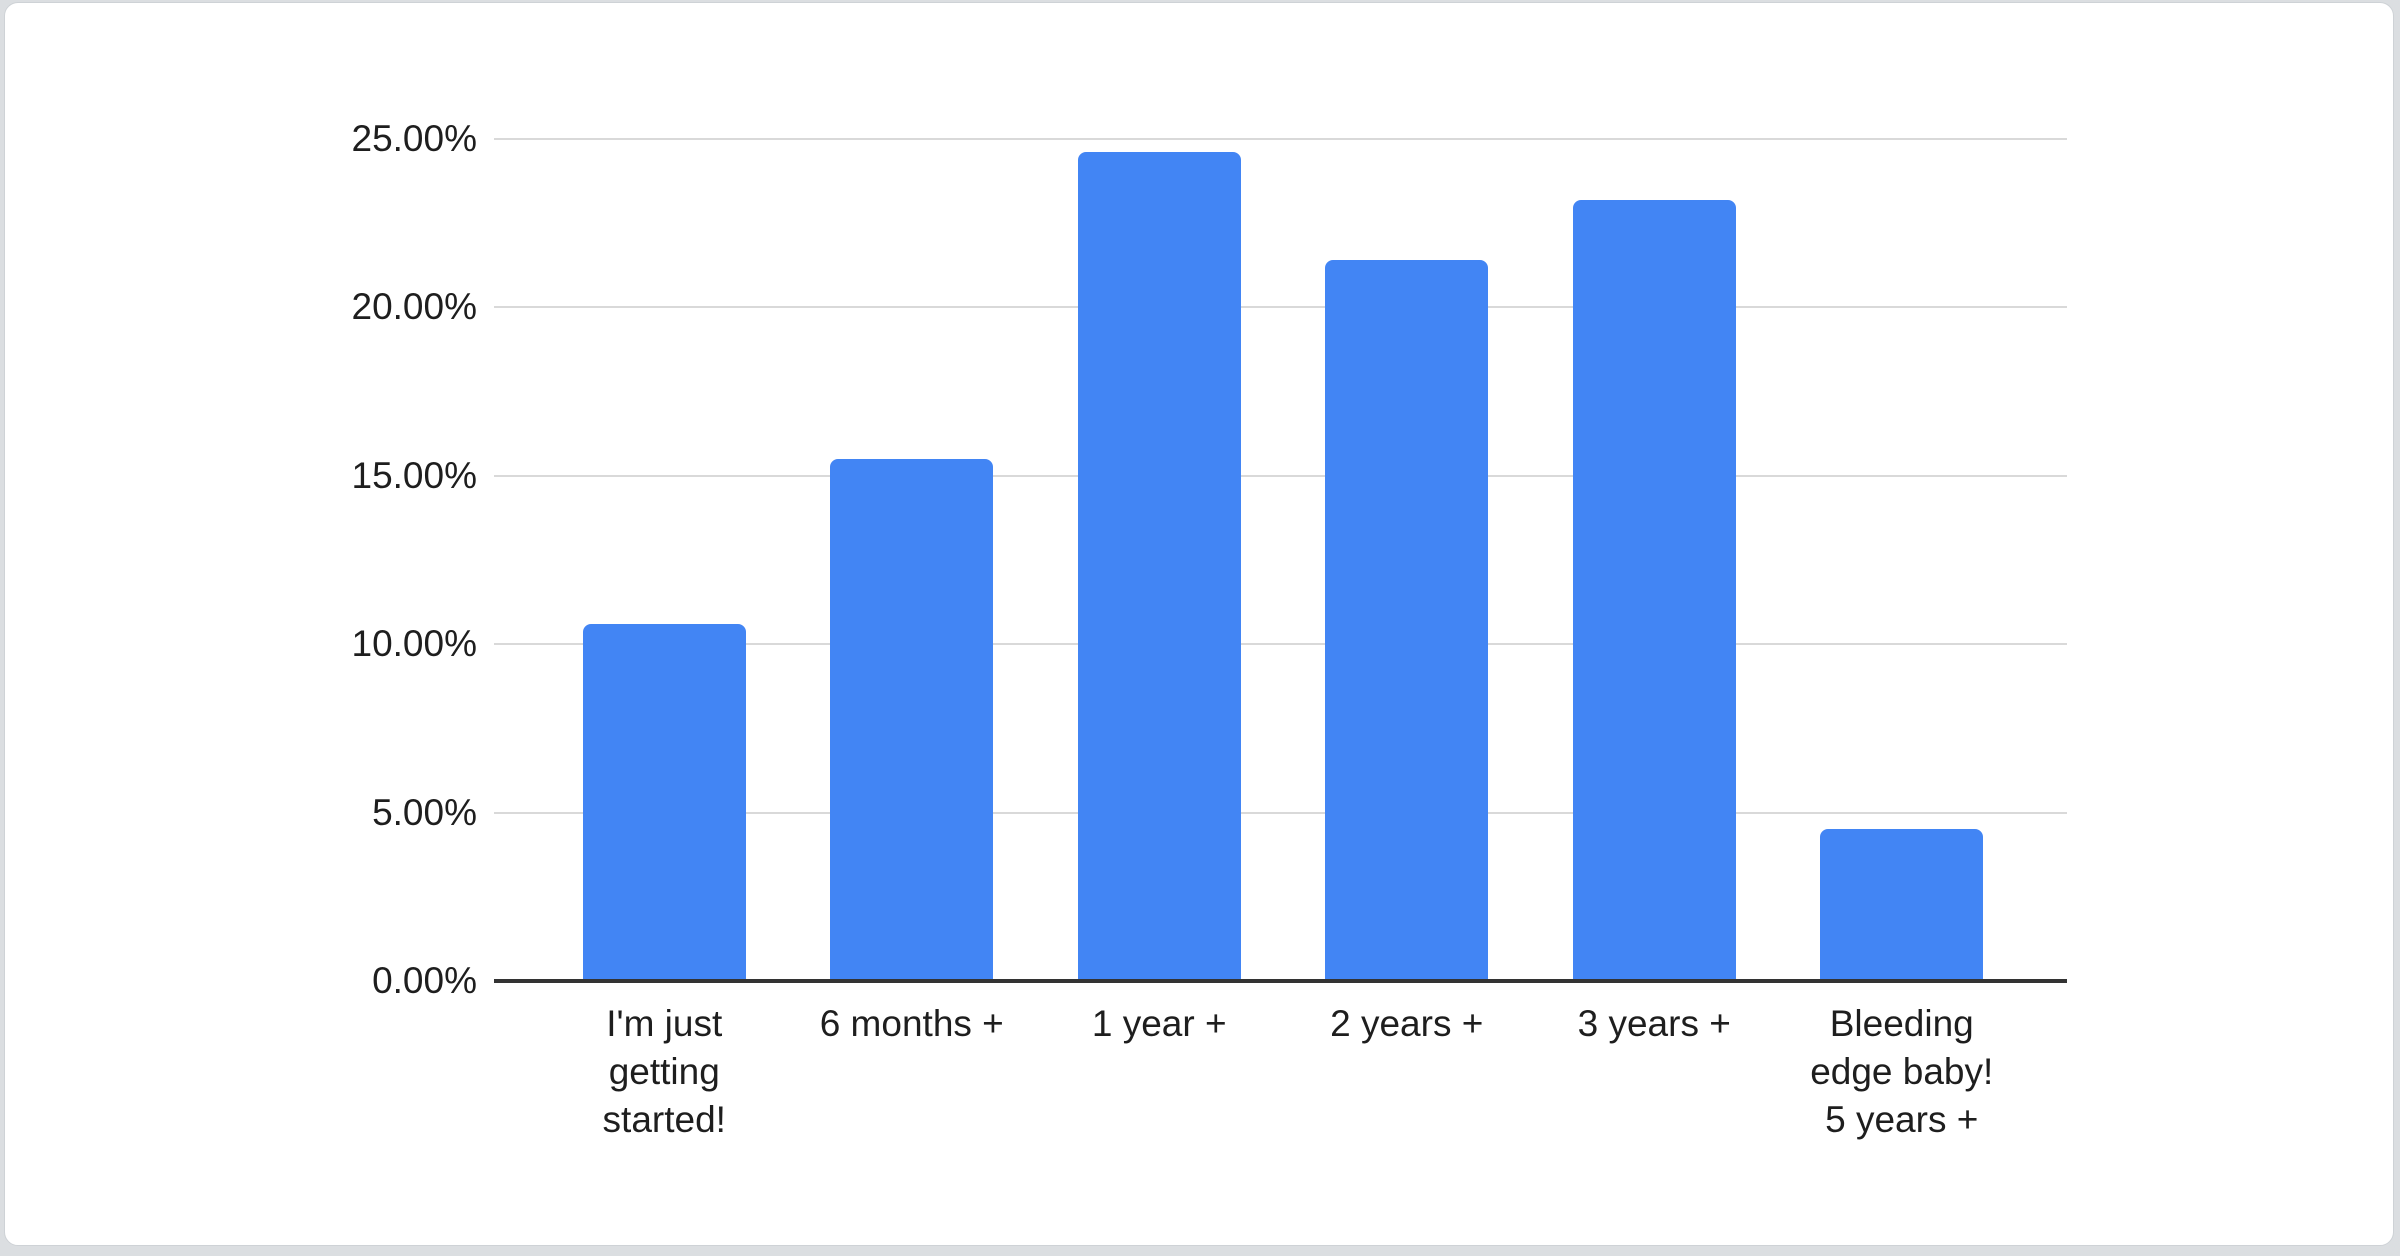  What do you see at coordinates (1159, 1023) in the screenshot?
I see `x-axis-category-label: 1 year +` at bounding box center [1159, 1023].